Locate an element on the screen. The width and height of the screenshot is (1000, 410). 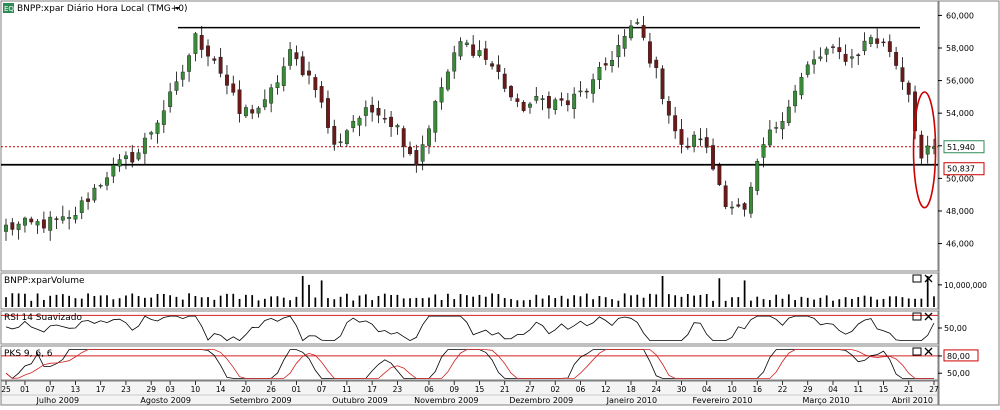
pks-panel is located at coordinates (469, 363).